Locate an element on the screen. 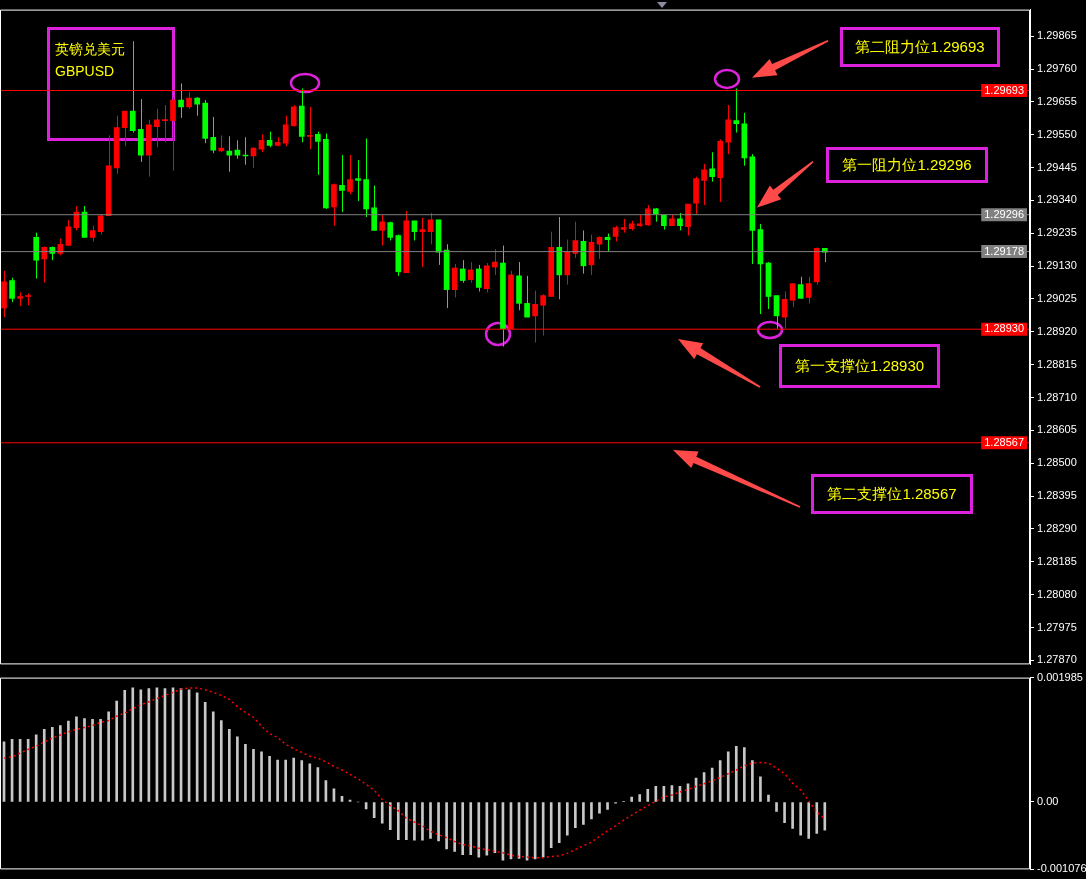 This screenshot has width=1086, height=879. y-tick-label: 1.29025 is located at coordinates (1057, 298).